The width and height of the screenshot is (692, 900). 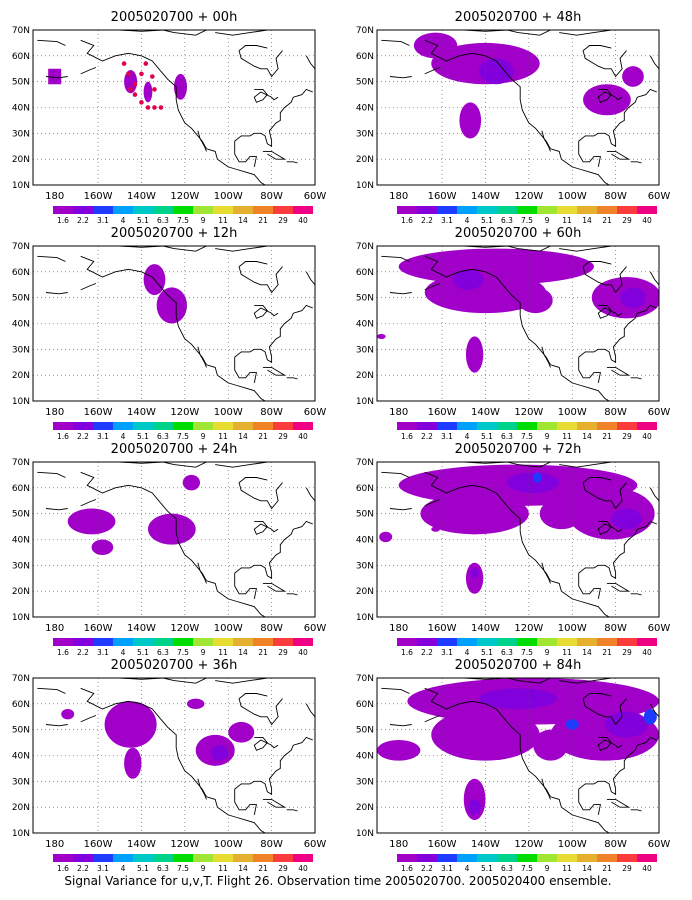 I want to click on colorbar-label: 7.5, so click(x=527, y=652).